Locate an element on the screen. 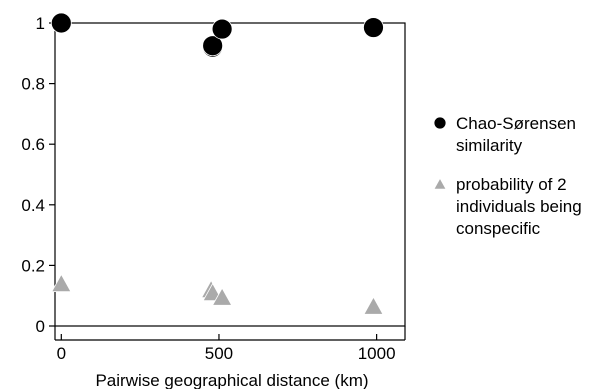 Image resolution: width=616 pixels, height=389 pixels. legend-label: Chao-Sørensen is located at coordinates (516, 123).